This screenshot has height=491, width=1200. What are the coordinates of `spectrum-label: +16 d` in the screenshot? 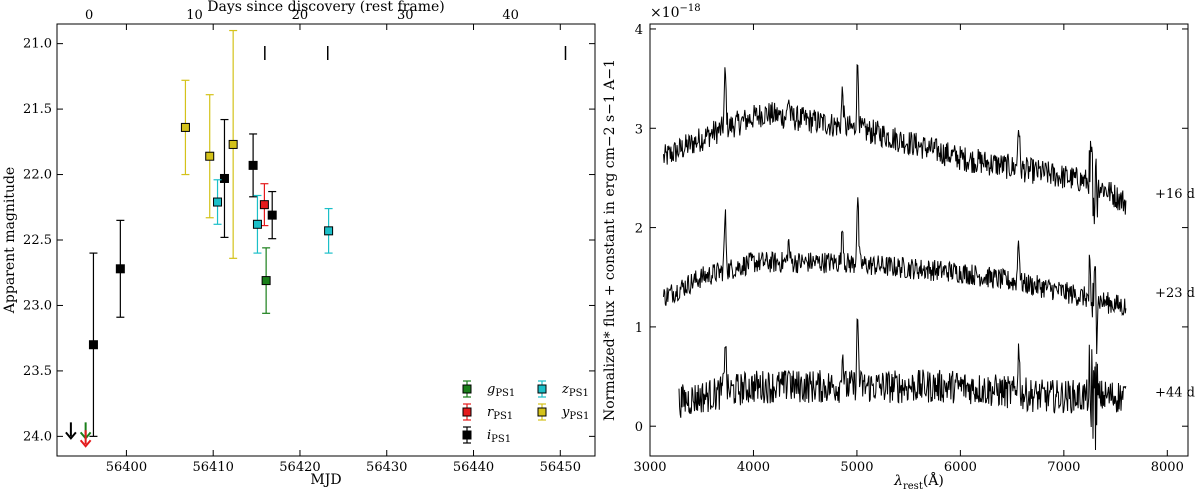 It's located at (1175, 194).